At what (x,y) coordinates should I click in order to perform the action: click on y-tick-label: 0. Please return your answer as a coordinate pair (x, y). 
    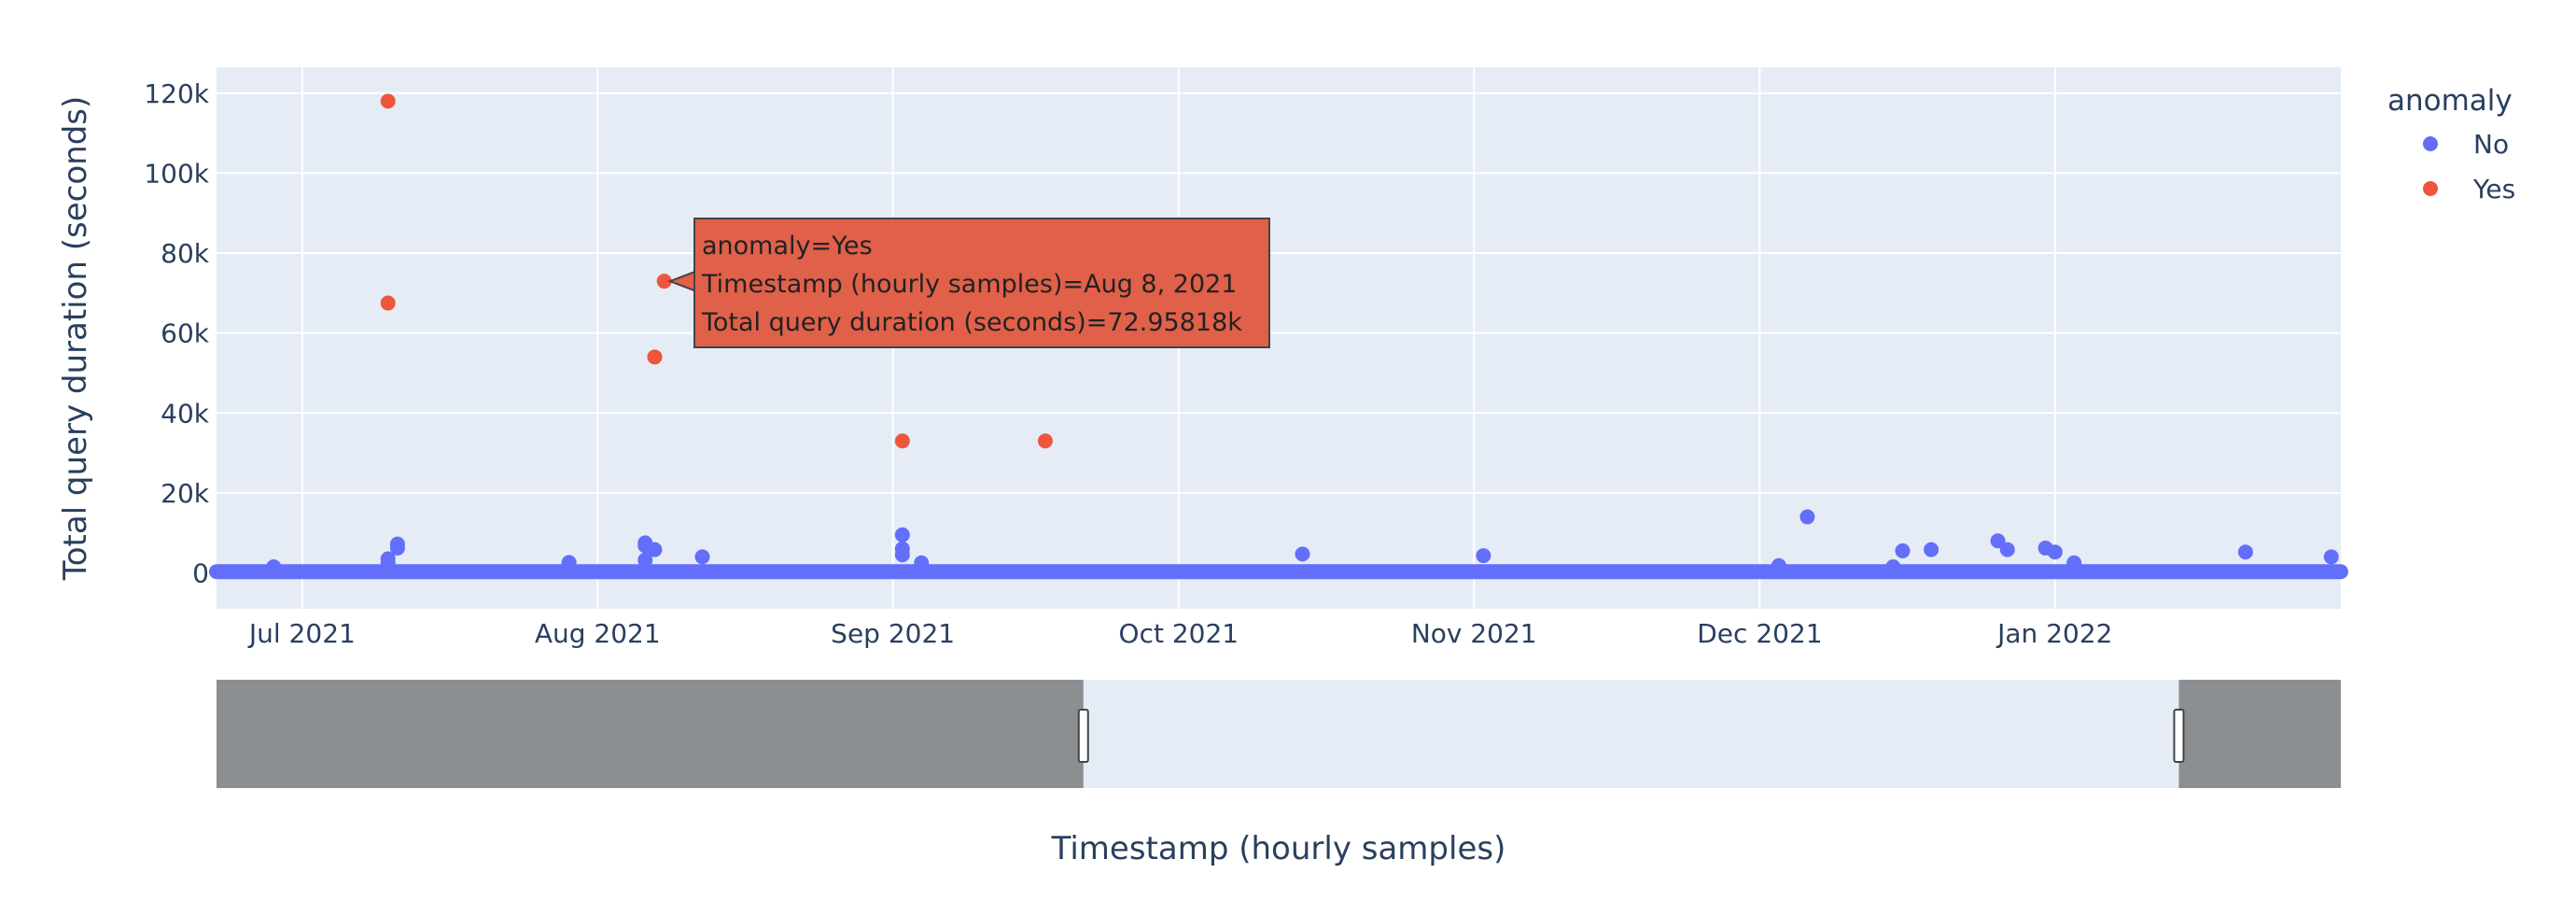
    Looking at the image, I should click on (200, 572).